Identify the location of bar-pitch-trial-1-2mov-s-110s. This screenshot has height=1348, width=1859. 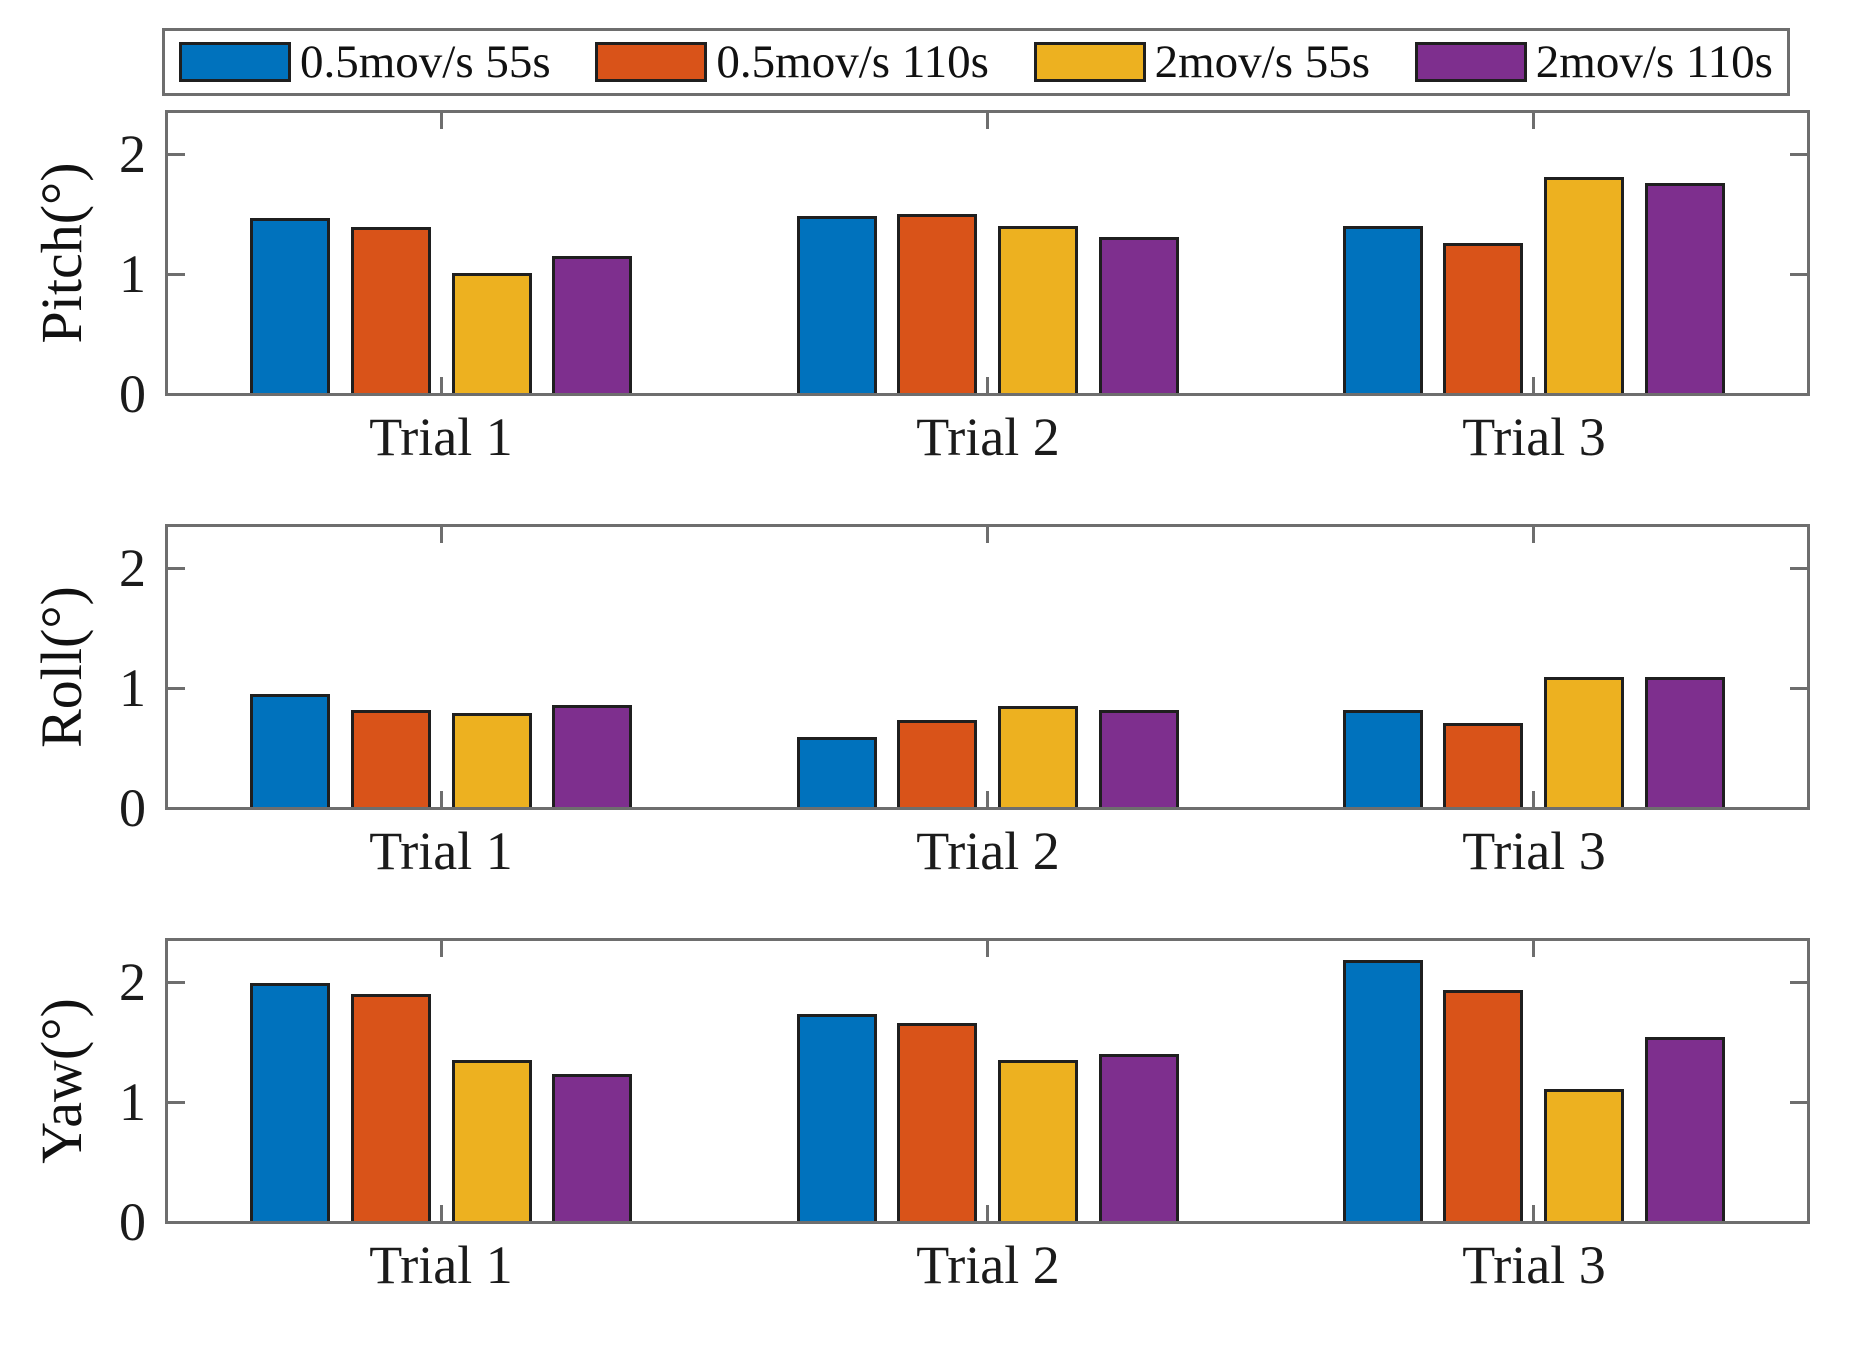
(592, 324).